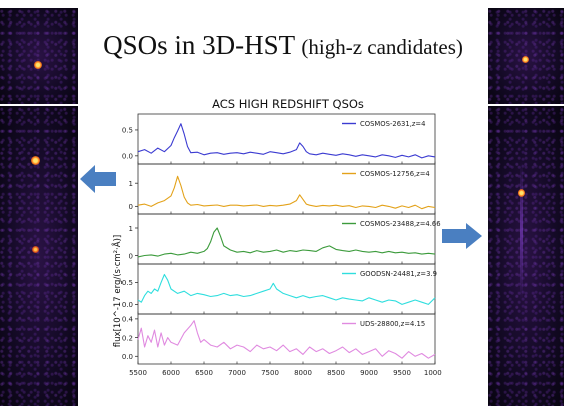 This screenshot has height=406, width=564. Describe the element at coordinates (288, 104) in the screenshot. I see `chart-title: ACS HIGH REDSHIFT QSOs` at that location.